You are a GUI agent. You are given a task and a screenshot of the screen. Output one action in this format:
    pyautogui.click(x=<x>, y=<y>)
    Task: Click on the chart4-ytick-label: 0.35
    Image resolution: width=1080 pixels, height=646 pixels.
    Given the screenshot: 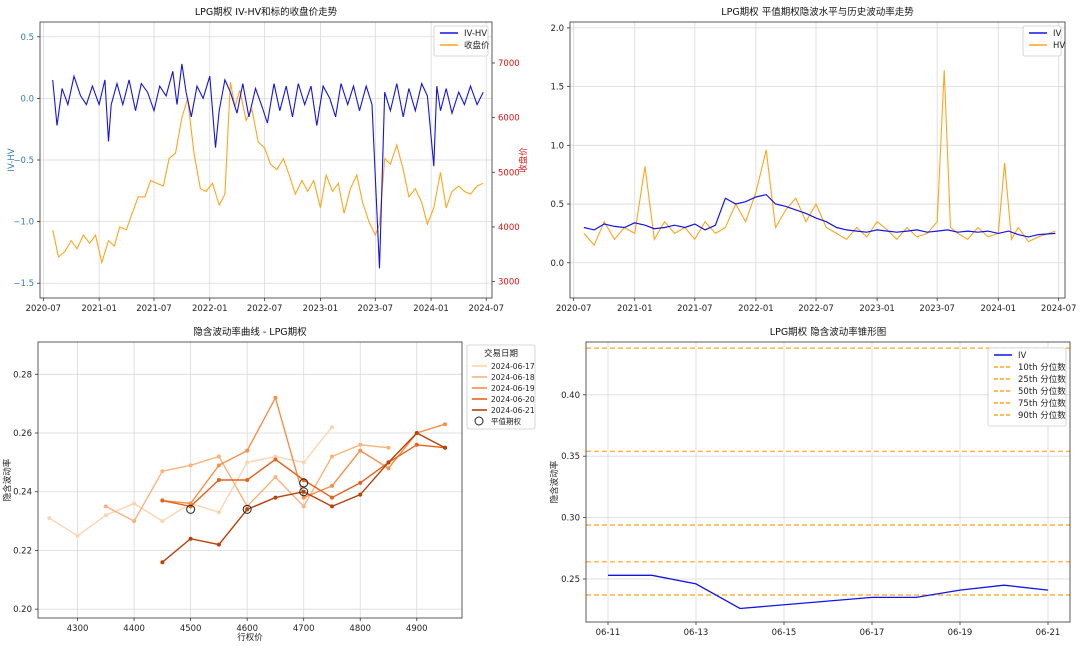 What is the action you would take?
    pyautogui.click(x=570, y=457)
    